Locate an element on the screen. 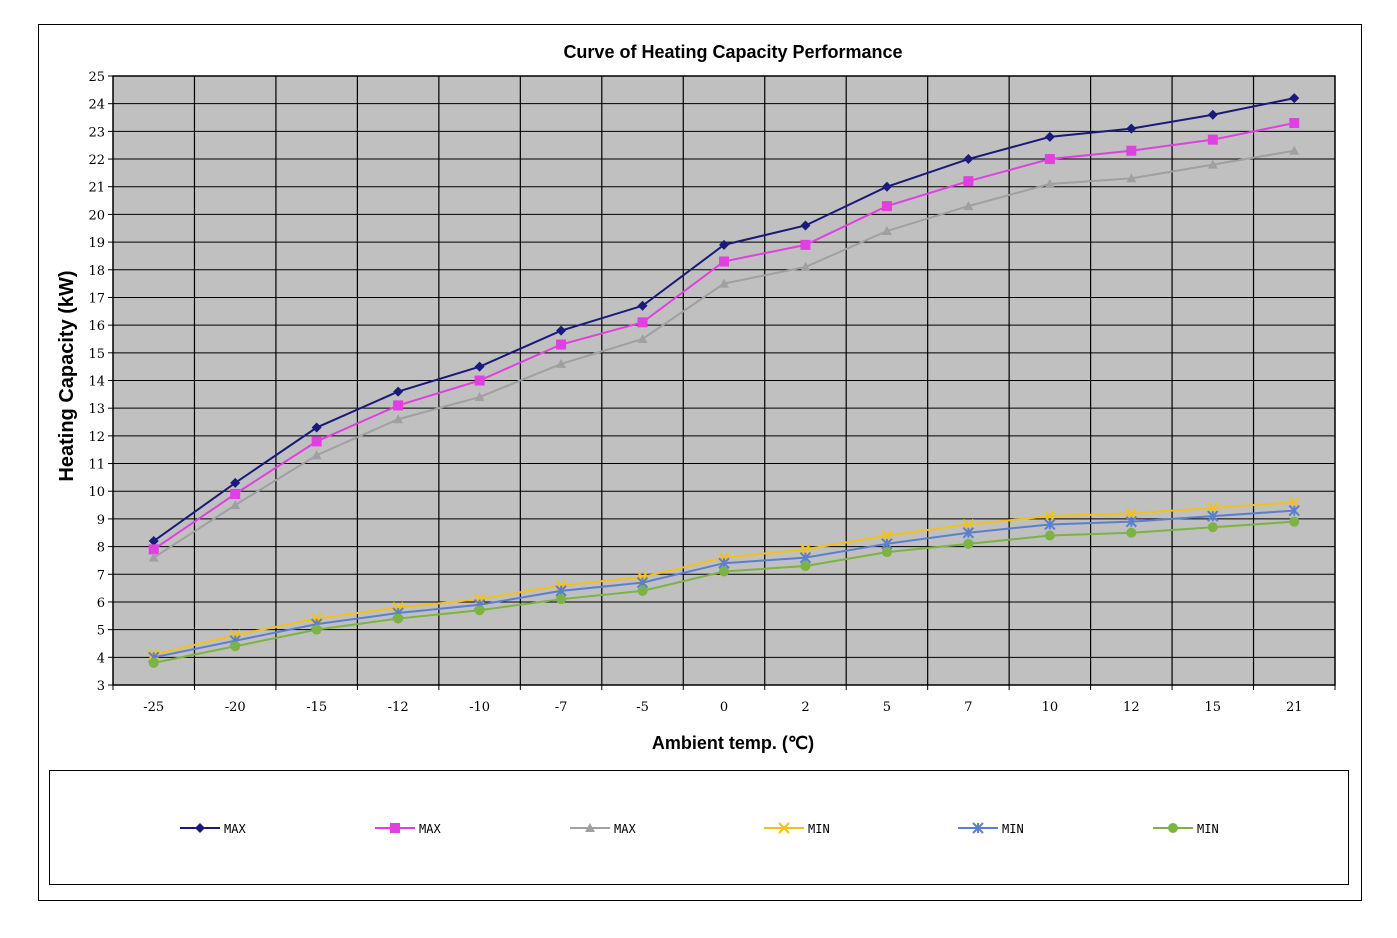 The height and width of the screenshot is (938, 1397). x-tick-label: -12 is located at coordinates (398, 707).